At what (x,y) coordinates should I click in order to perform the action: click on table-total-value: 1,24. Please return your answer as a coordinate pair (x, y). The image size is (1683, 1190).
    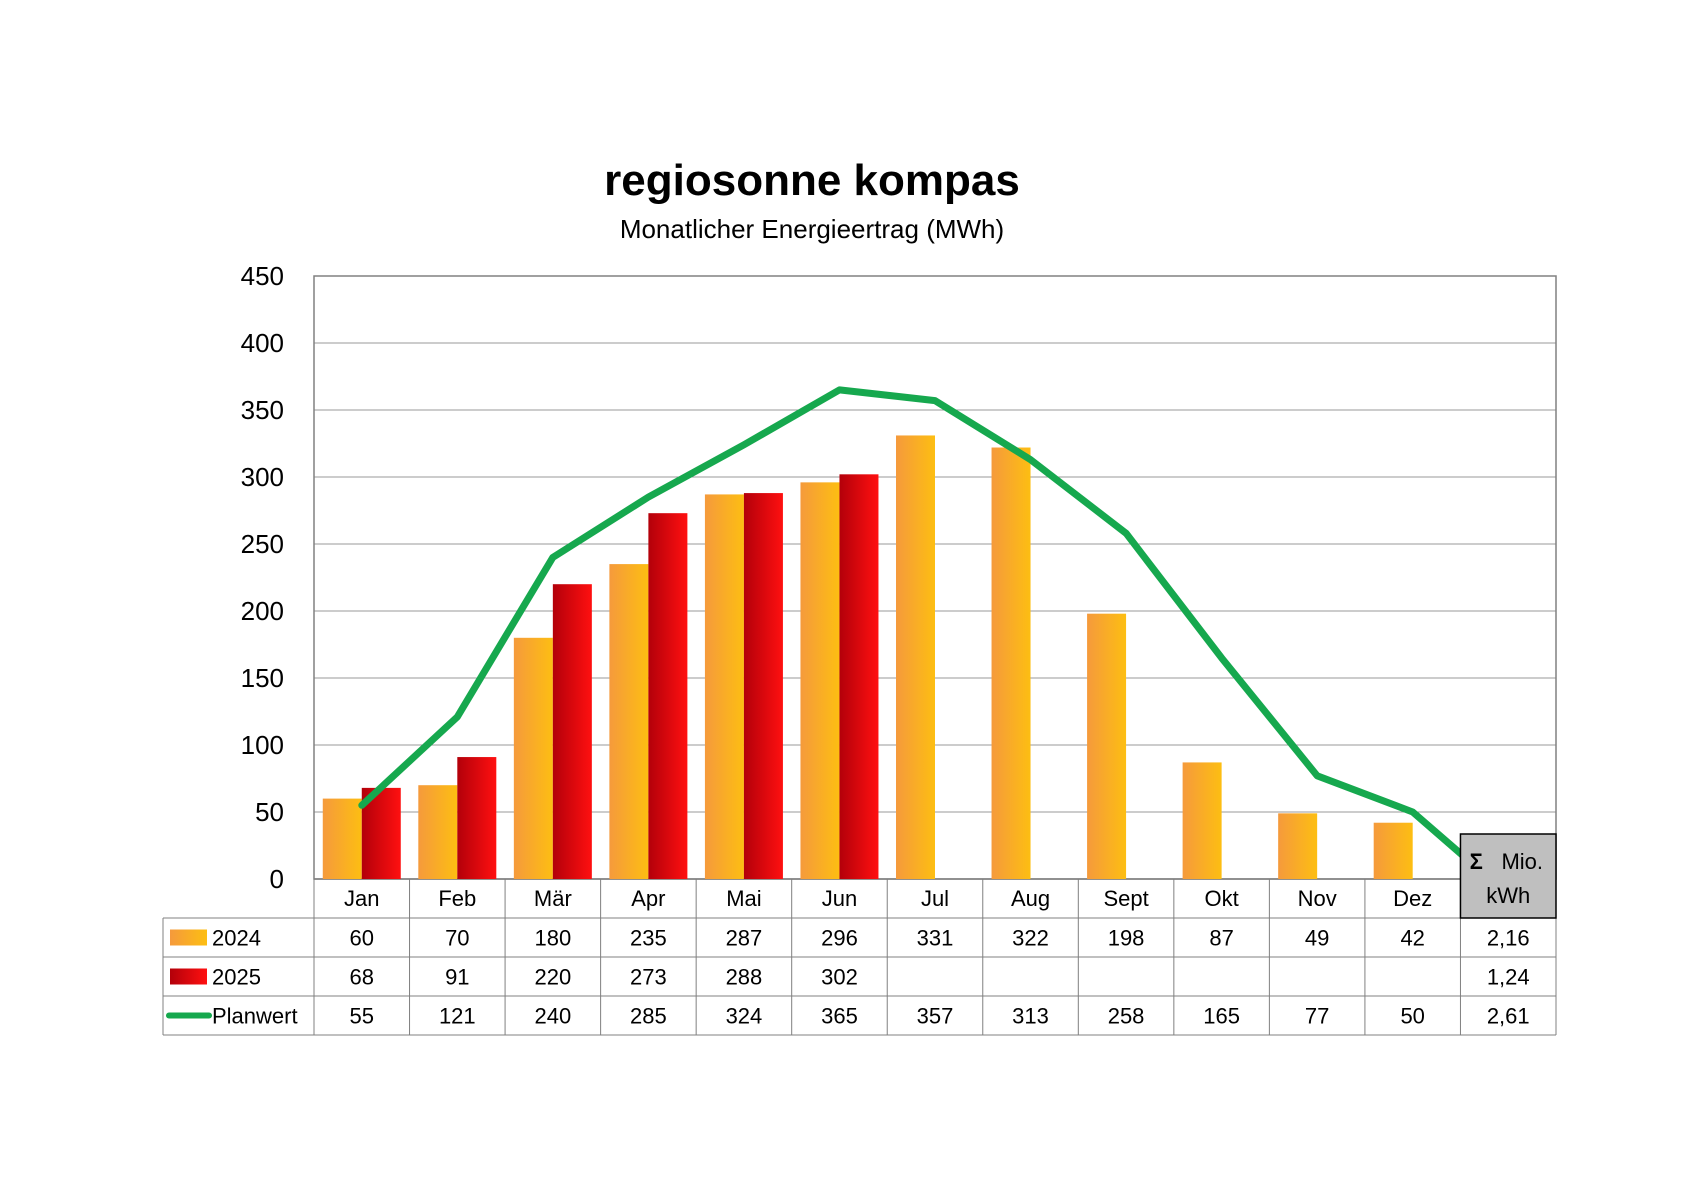
    Looking at the image, I should click on (1508, 977).